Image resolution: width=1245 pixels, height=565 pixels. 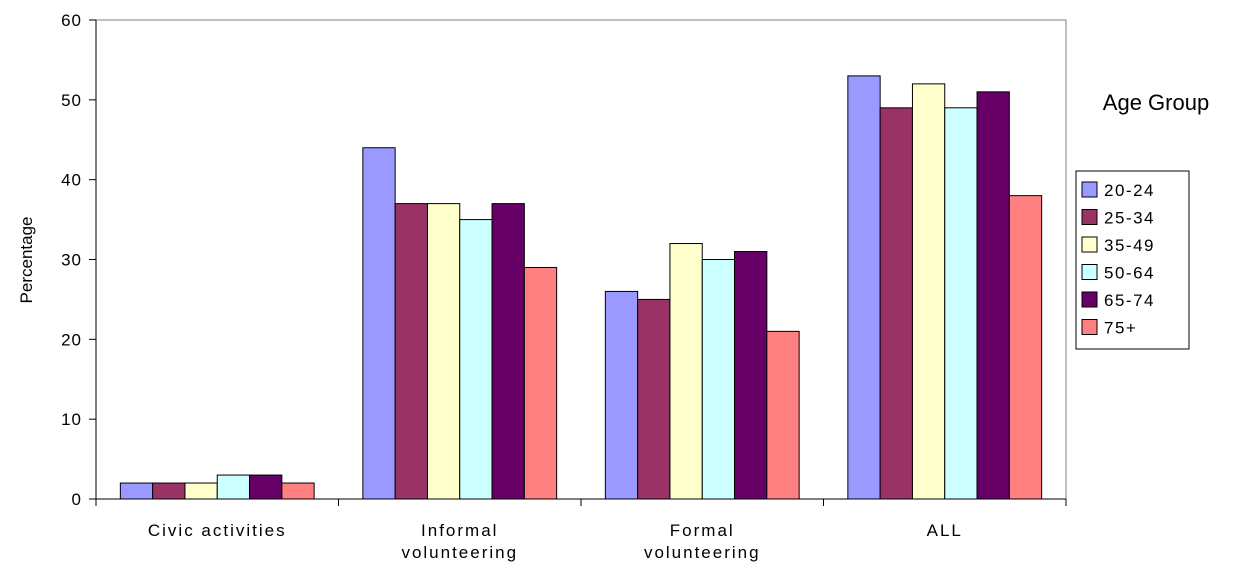 I want to click on bar-35-49-cat1, so click(x=443, y=351).